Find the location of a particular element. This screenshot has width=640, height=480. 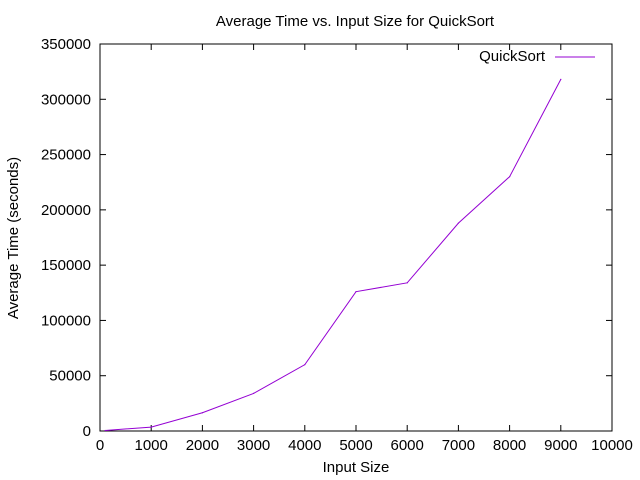

y-tick-label: 200000 is located at coordinates (66, 210).